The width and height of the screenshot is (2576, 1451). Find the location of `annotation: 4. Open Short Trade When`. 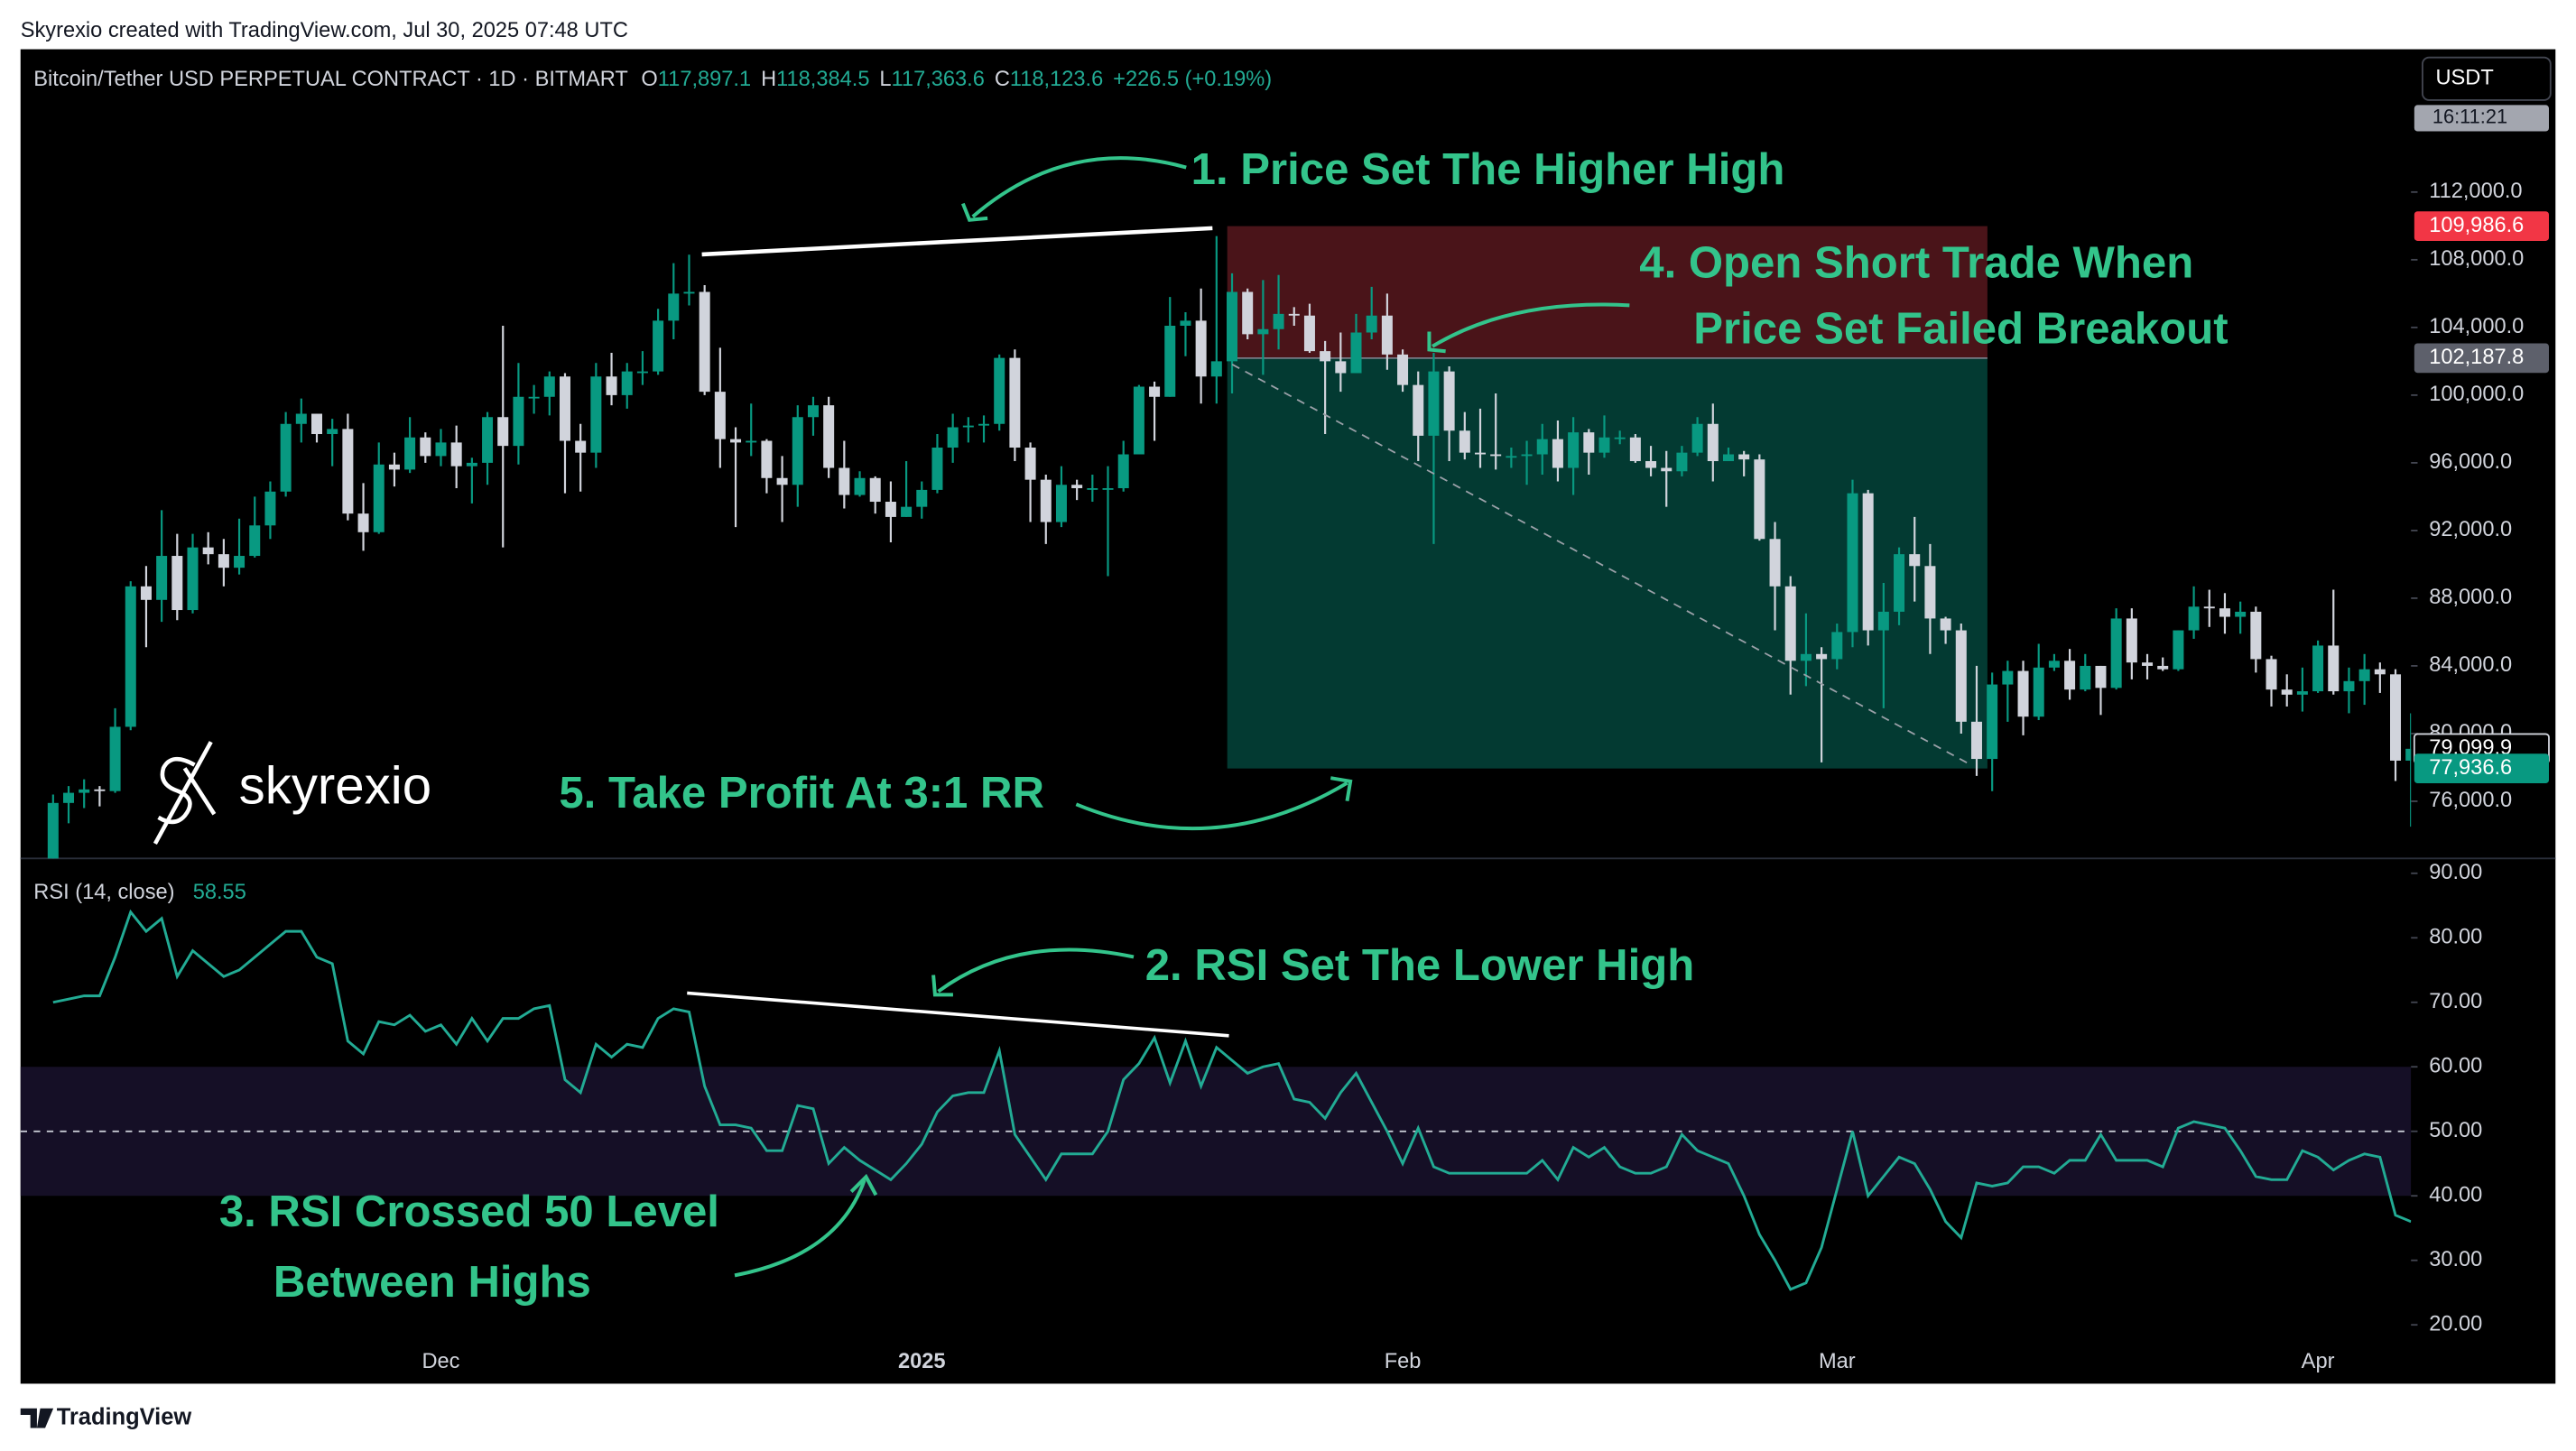

annotation: 4. Open Short Trade When is located at coordinates (1916, 263).